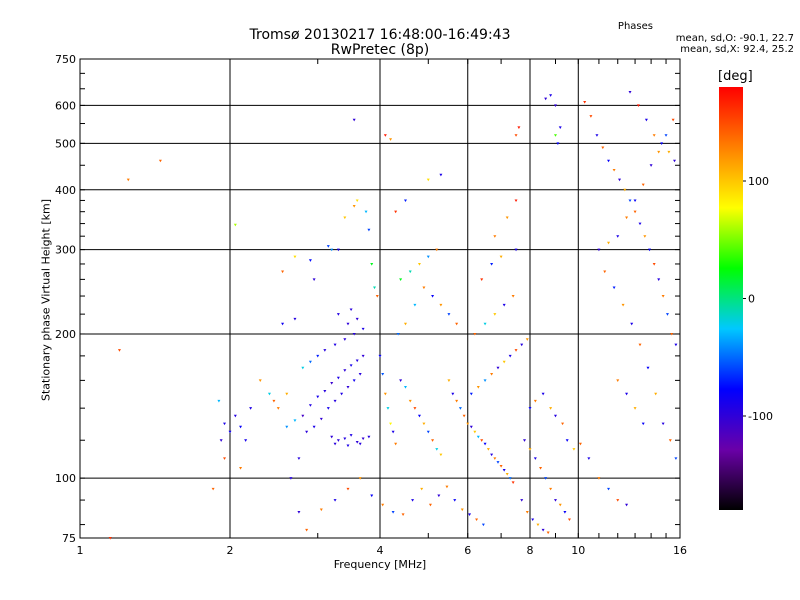  I want to click on y-tick-label: 400, so click(65, 190).